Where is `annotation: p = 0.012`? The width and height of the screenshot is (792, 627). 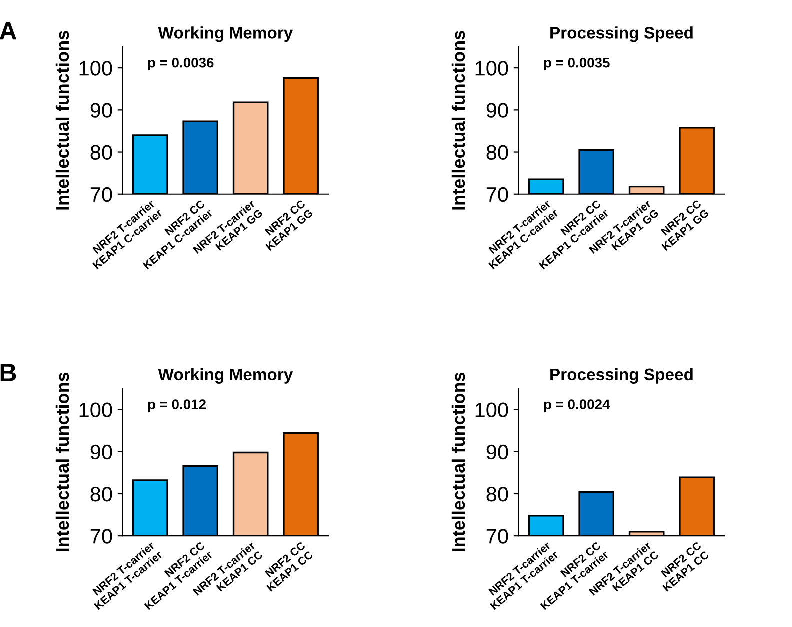
annotation: p = 0.012 is located at coordinates (177, 406).